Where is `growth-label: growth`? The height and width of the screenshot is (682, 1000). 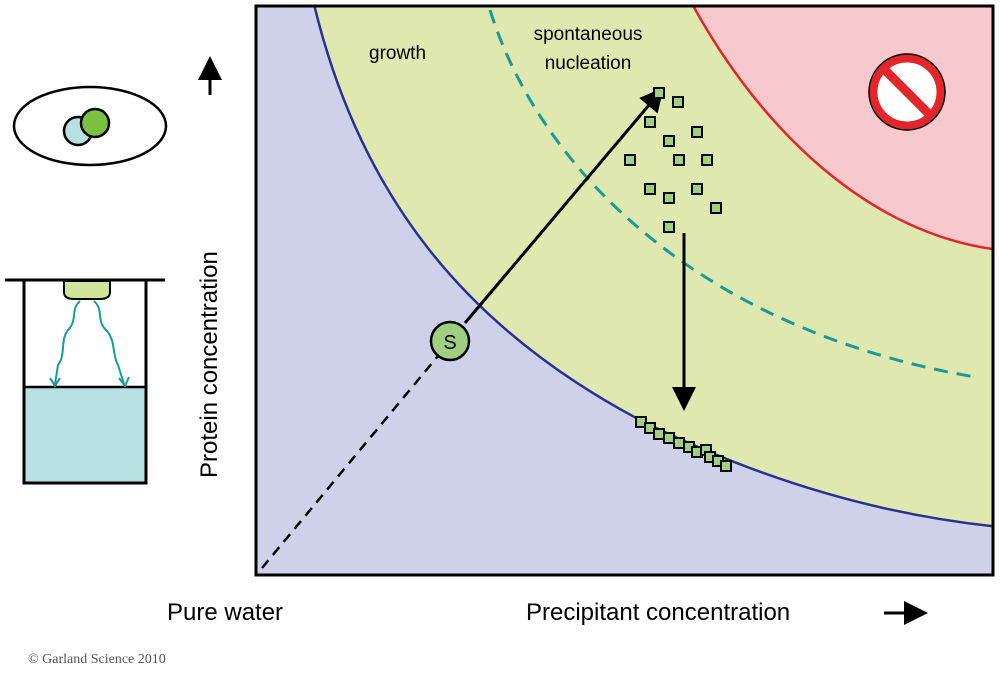
growth-label: growth is located at coordinates (397, 53).